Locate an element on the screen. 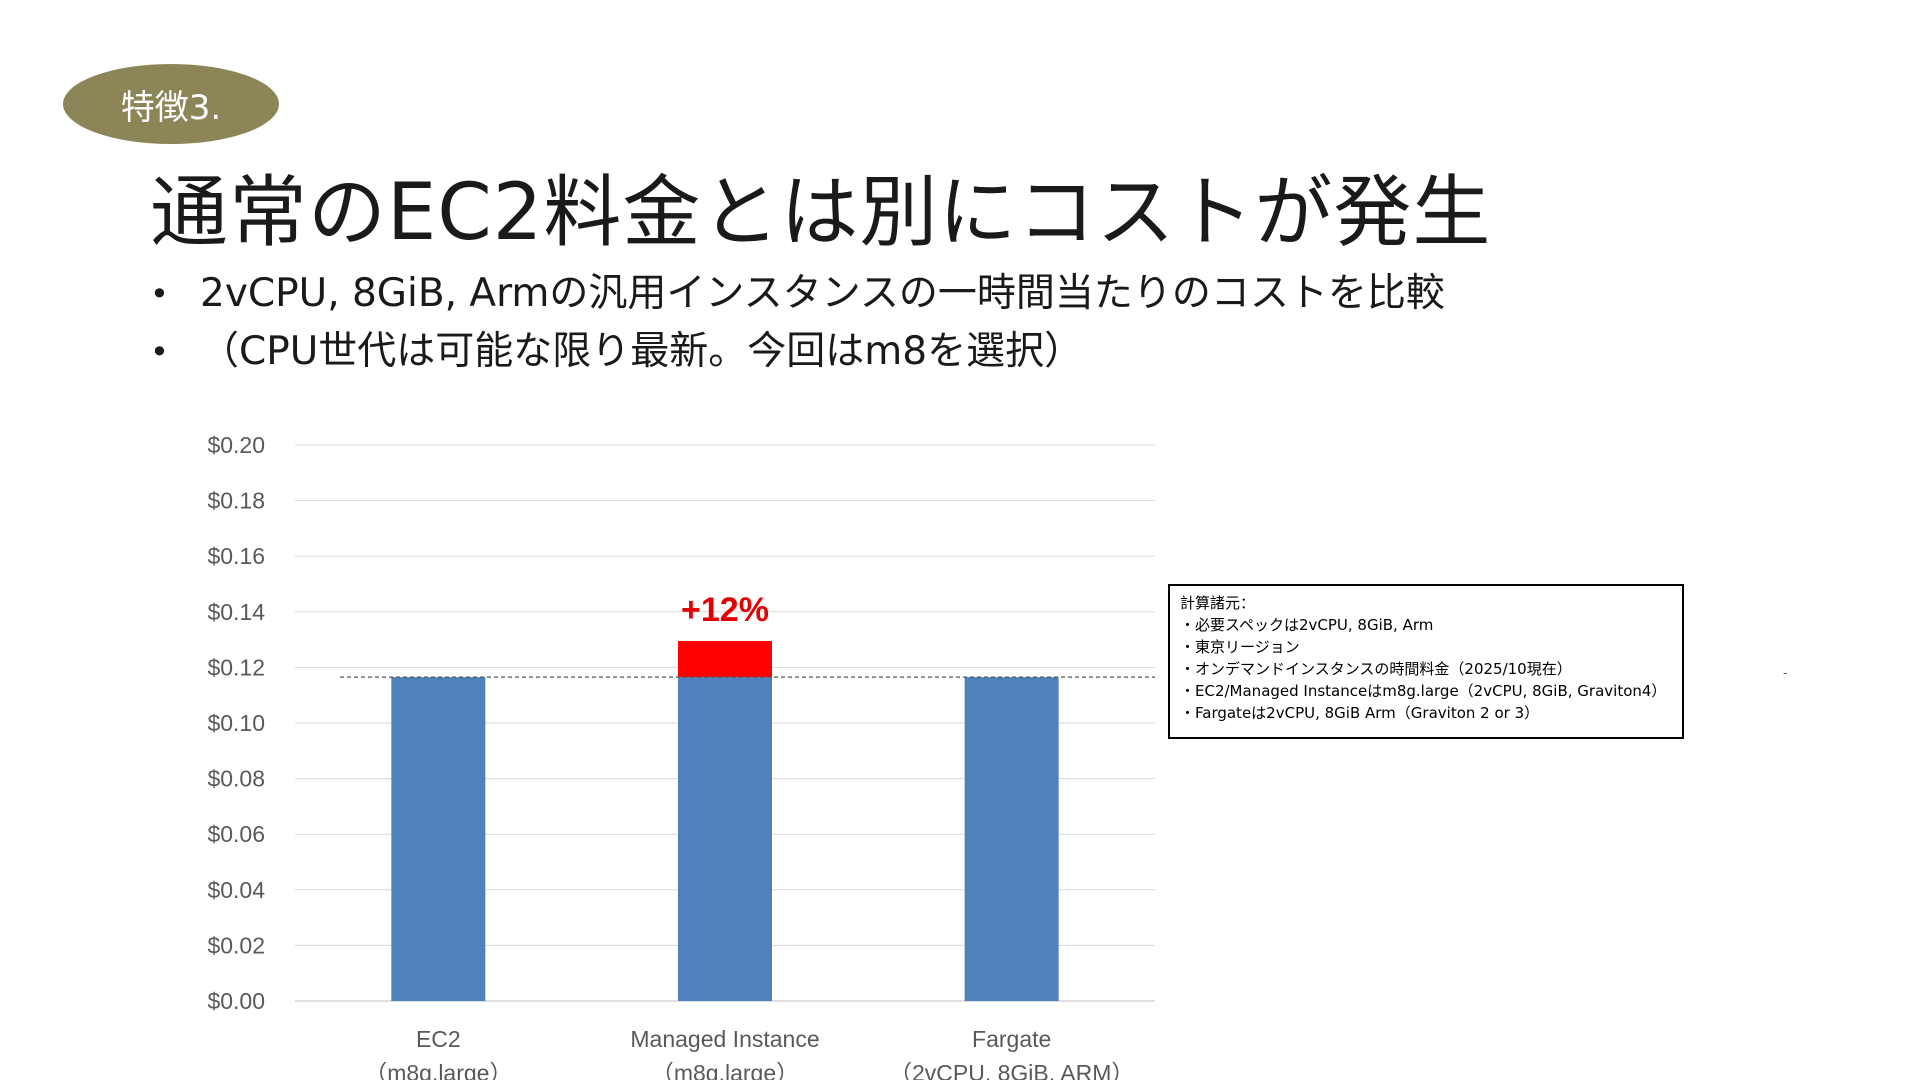 The image size is (1920, 1080). y-tick-label: $0.02 is located at coordinates (236, 945).